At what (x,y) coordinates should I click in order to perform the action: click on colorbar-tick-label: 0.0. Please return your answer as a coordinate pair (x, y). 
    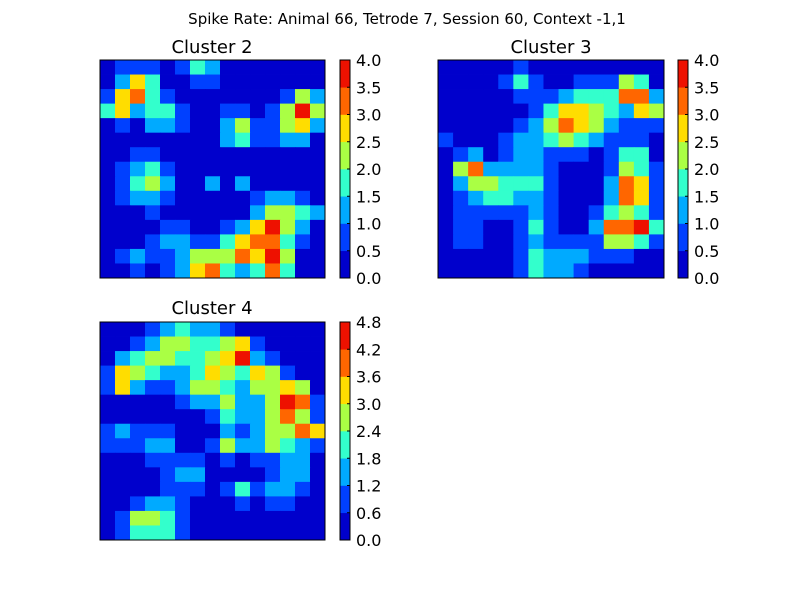
    Looking at the image, I should click on (706, 278).